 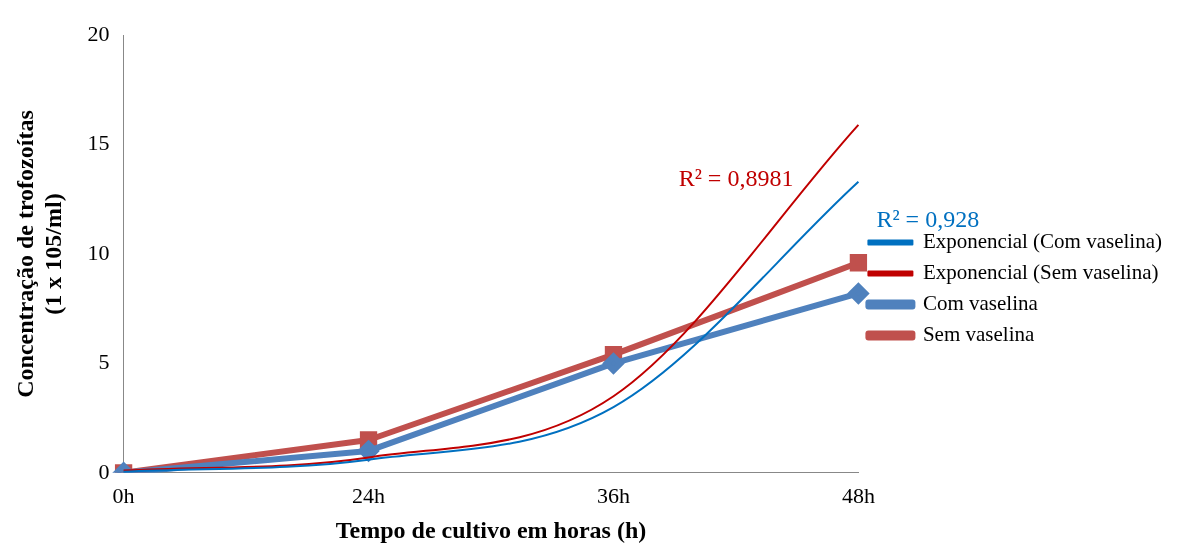 I want to click on legend-label: Sem vaselina, so click(x=978, y=334).